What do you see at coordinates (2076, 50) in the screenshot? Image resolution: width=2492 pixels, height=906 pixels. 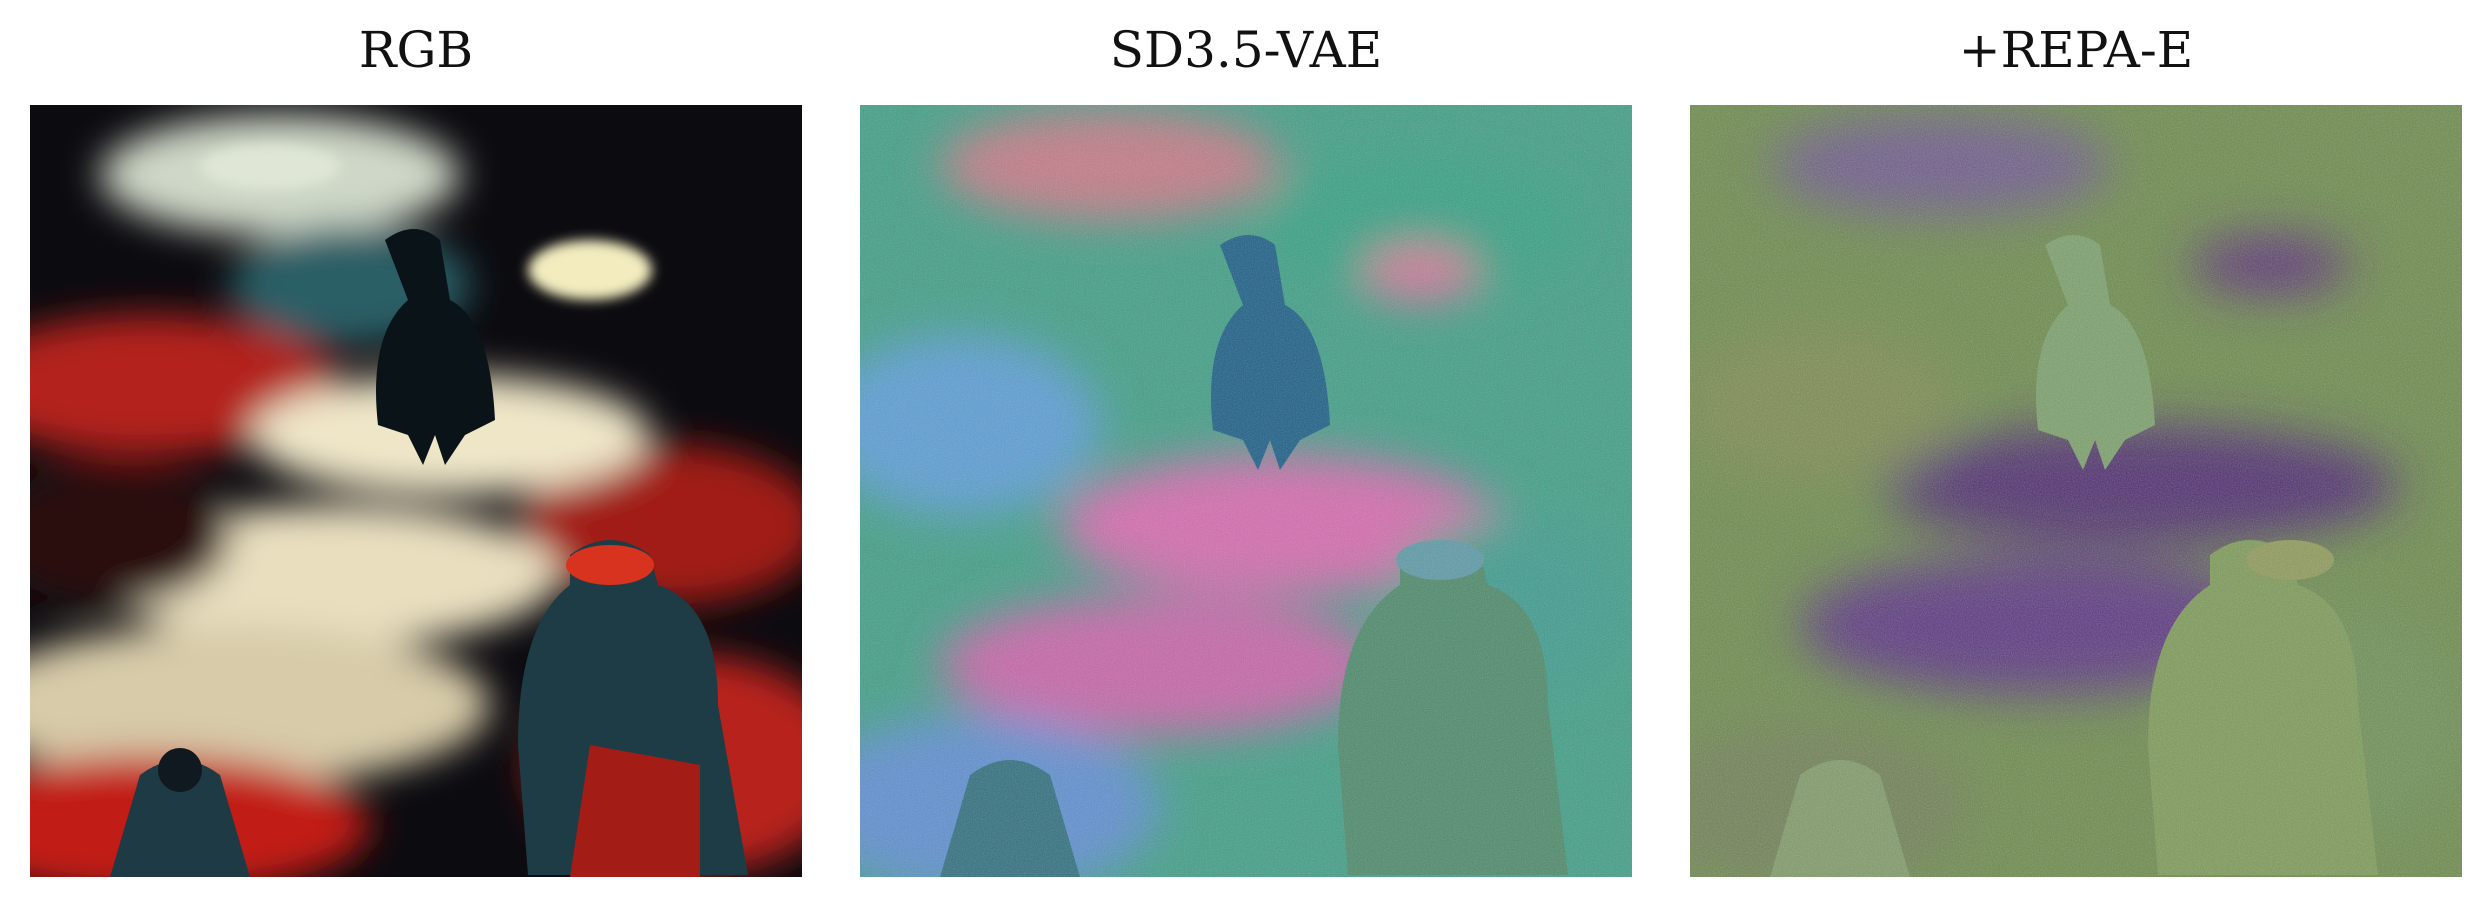 I see `panel-title: +REPA-E` at bounding box center [2076, 50].